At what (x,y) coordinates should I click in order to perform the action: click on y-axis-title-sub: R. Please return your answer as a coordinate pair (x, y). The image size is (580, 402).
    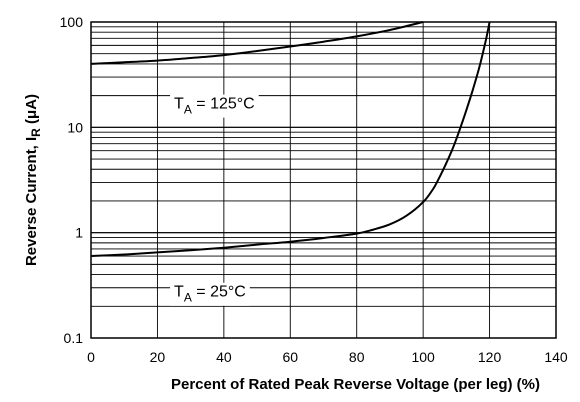
    Looking at the image, I should click on (36, 132).